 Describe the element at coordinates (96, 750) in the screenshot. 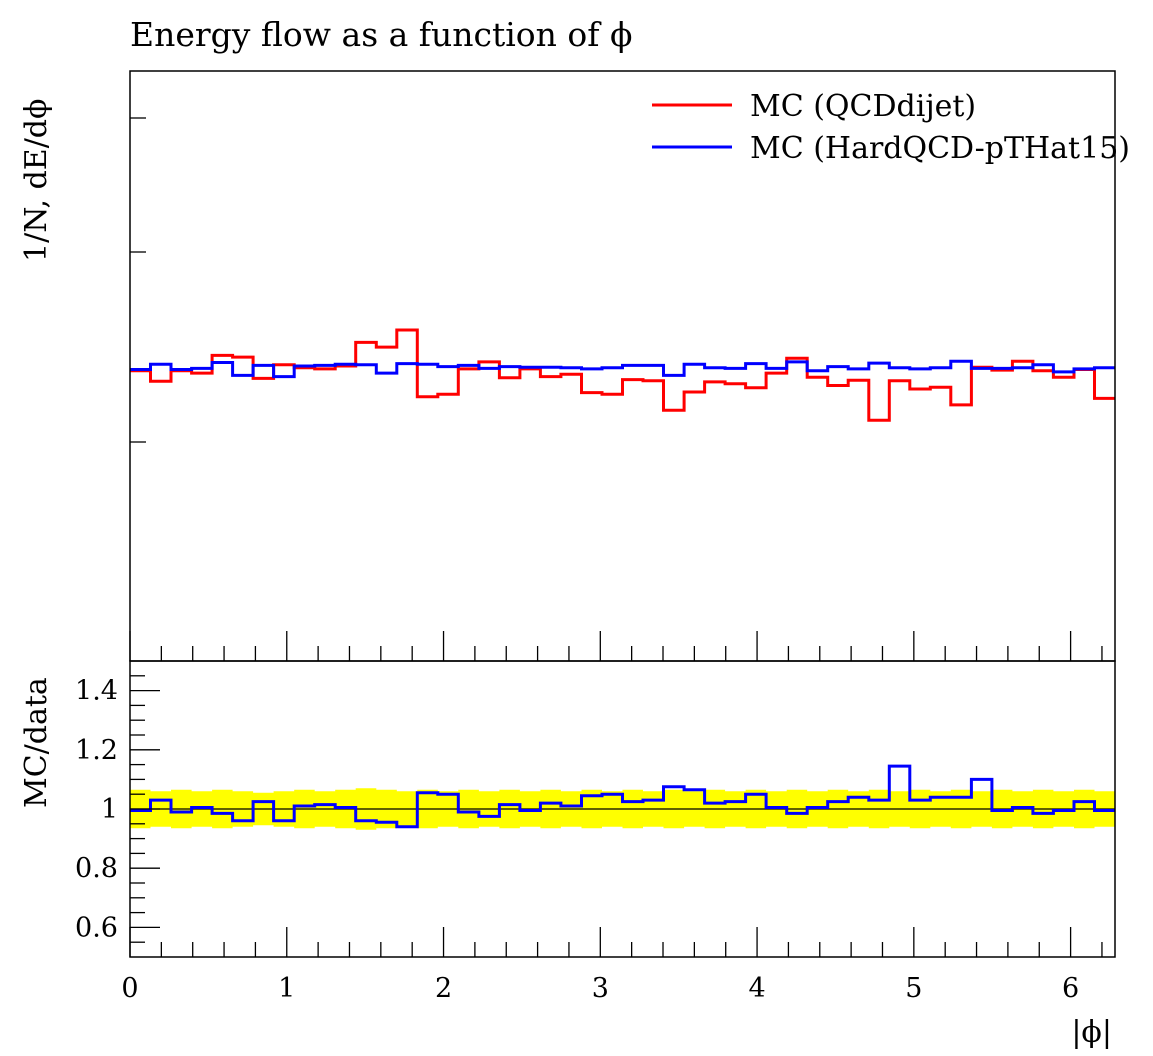

I see `ratio-y-tick-label: 1.2` at that location.